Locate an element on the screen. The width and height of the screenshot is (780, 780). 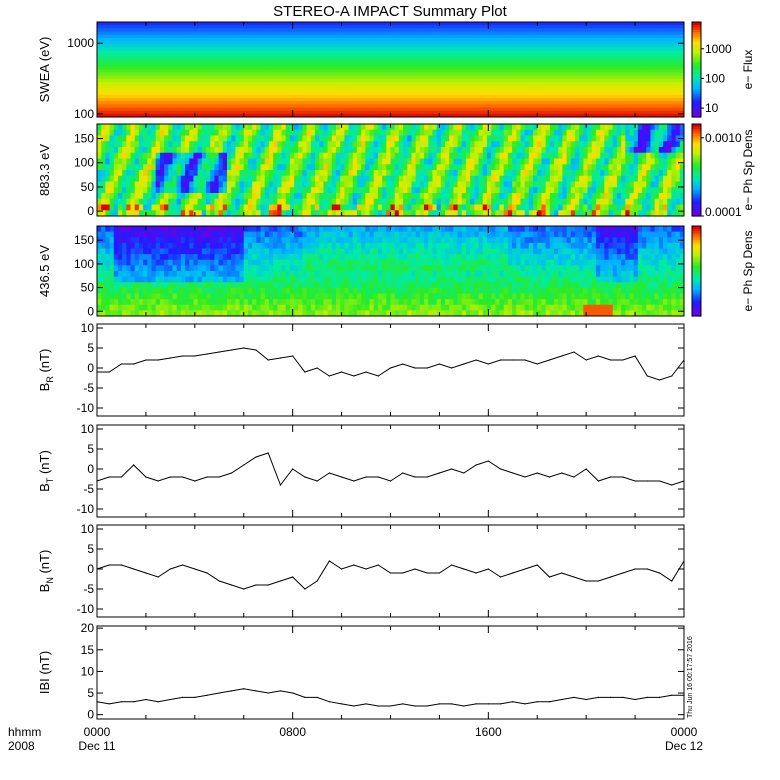
colorbar-cell-swea is located at coordinates (696, 42).